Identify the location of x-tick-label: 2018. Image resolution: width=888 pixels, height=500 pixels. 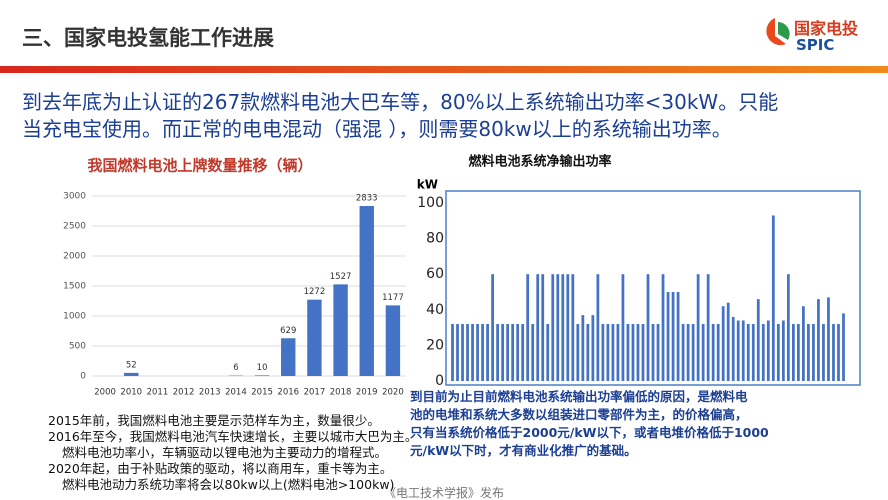
(341, 393).